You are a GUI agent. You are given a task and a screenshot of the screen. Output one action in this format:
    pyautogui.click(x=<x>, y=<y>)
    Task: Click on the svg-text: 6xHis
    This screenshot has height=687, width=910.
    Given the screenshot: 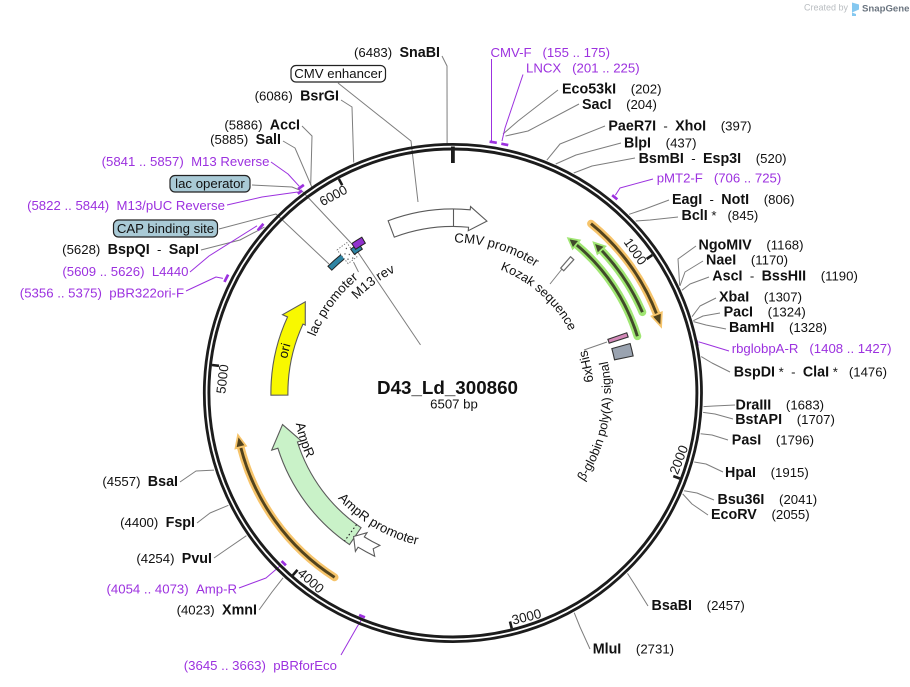 What is the action you would take?
    pyautogui.click(x=585, y=365)
    